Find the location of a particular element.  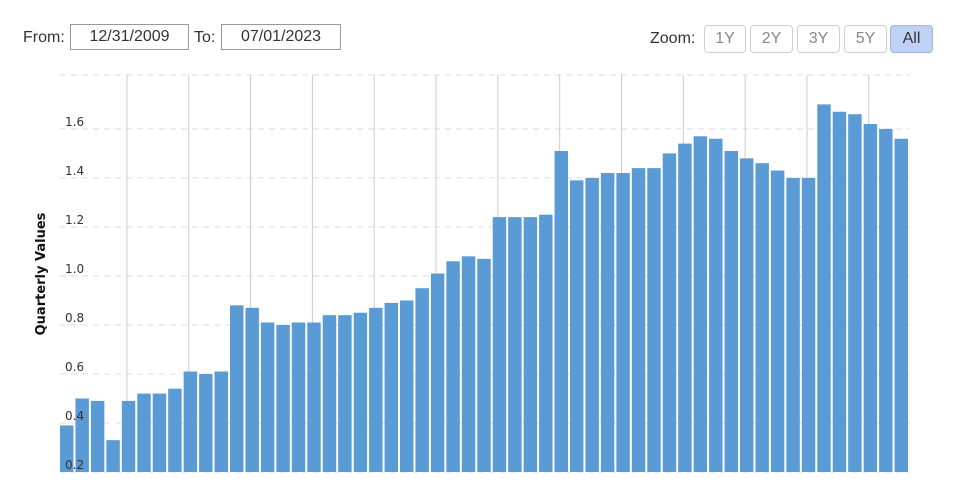

y-tick-label: 1.6 is located at coordinates (74, 122).